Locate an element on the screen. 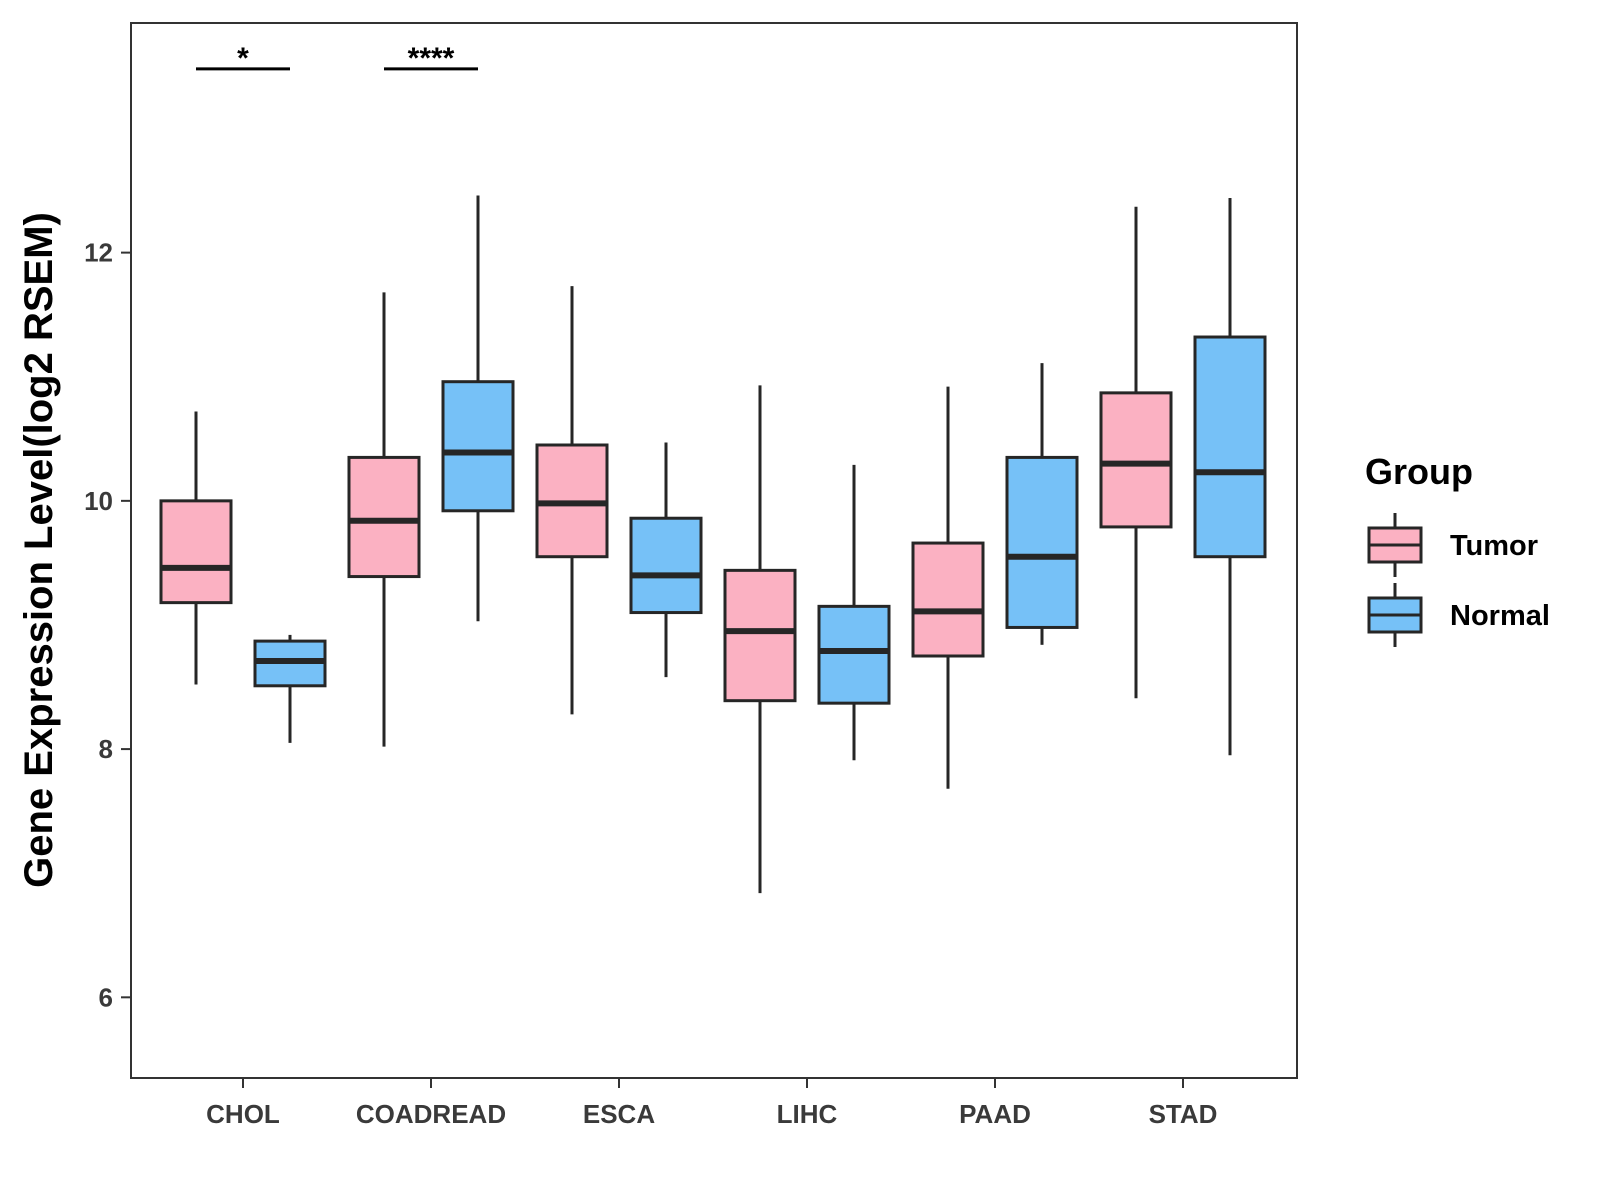  box-tumor-chol is located at coordinates (196, 548).